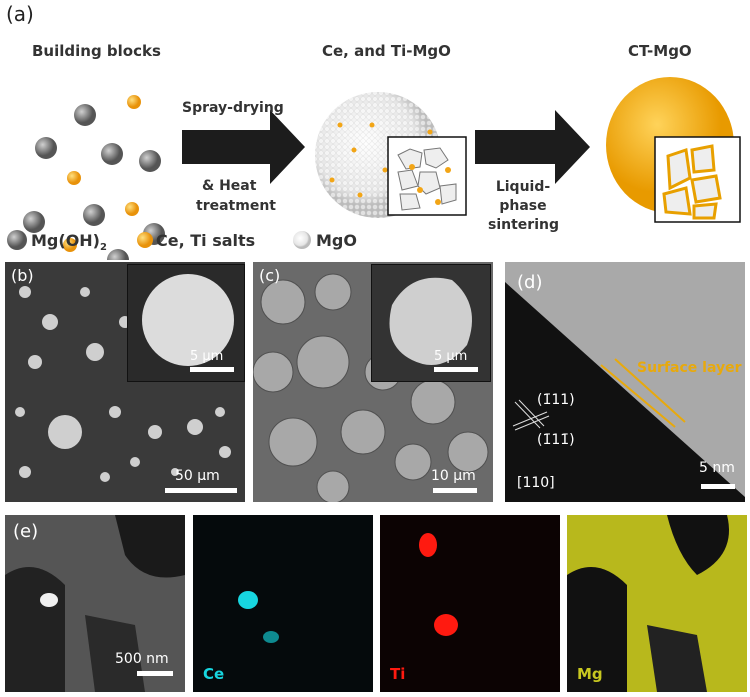 Image resolution: width=750 pixels, height=697 pixels. I want to click on scale-c: 10 μm, so click(453, 476).